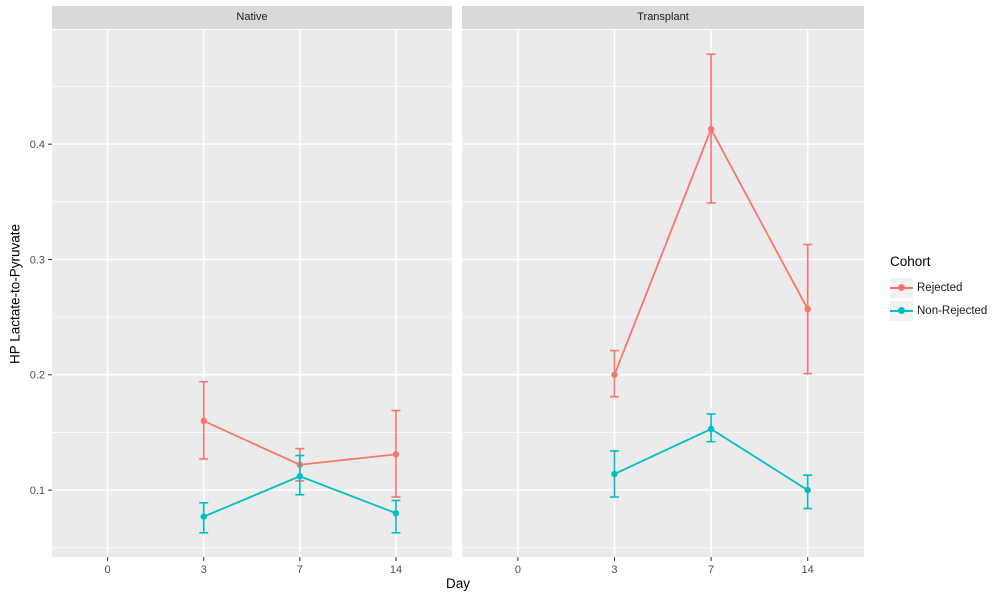  Describe the element at coordinates (663, 17) in the screenshot. I see `facet-strip-transplant: Transplant` at that location.